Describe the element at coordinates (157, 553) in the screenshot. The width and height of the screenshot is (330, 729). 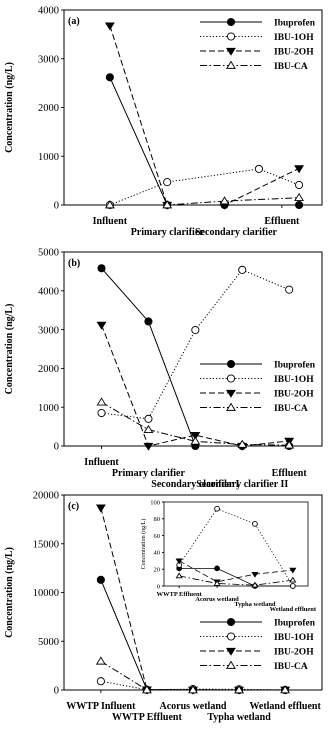
I see `inset-ytick-label: 40` at that location.